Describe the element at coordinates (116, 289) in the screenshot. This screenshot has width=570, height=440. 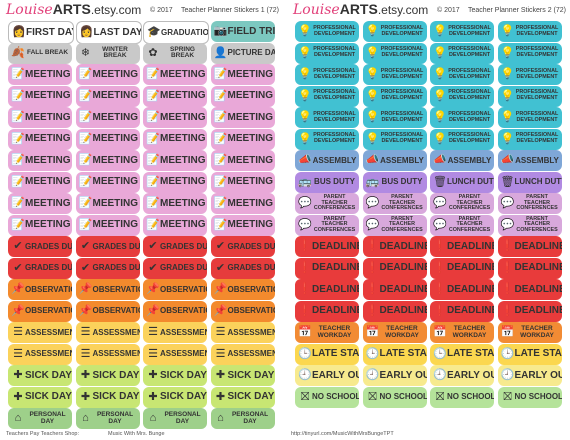
I see `sticker-label: OBSERVATION` at that location.